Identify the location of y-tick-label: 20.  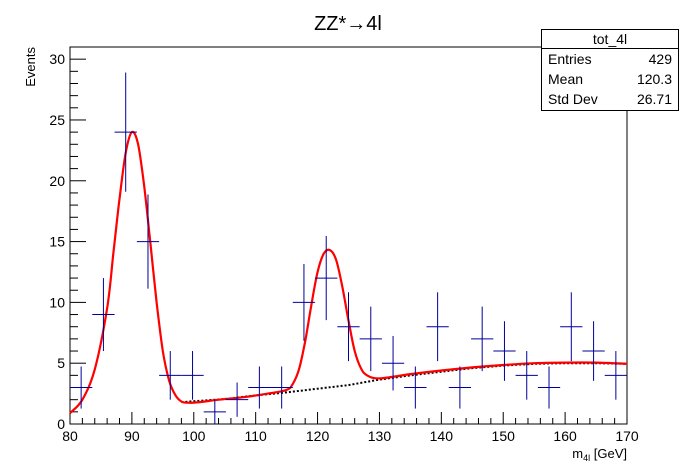
(57, 181).